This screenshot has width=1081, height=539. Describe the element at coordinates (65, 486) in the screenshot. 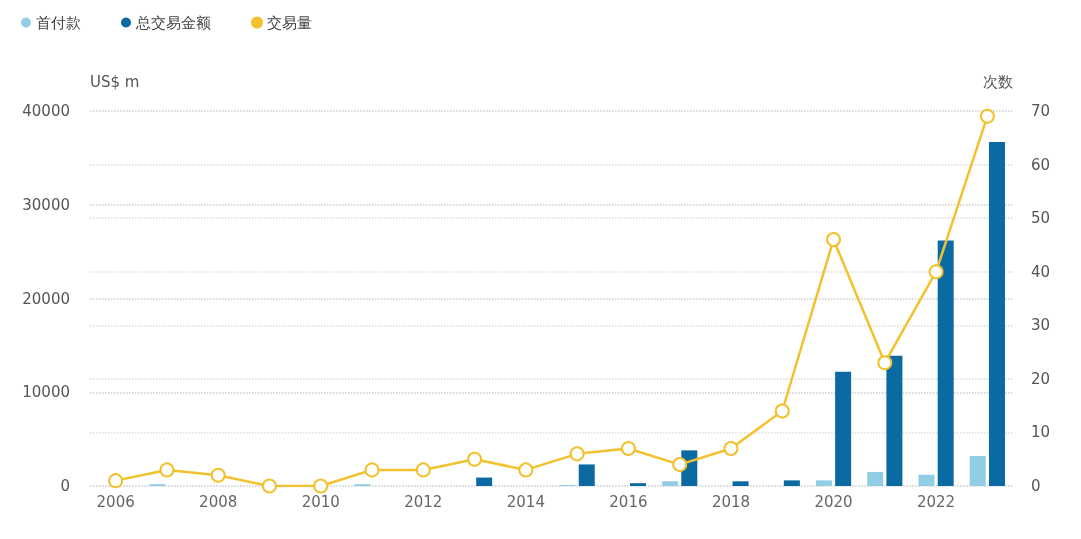

I see `y-tick-label: 0` at that location.